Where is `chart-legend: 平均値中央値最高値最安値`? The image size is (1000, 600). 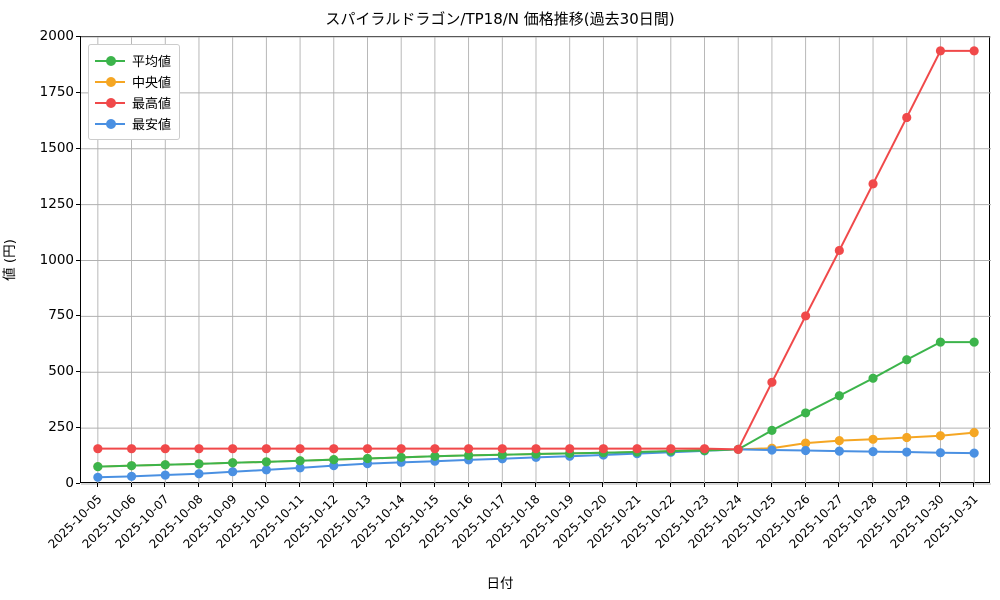
chart-legend: 平均値中央値最高値最安値 is located at coordinates (134, 92).